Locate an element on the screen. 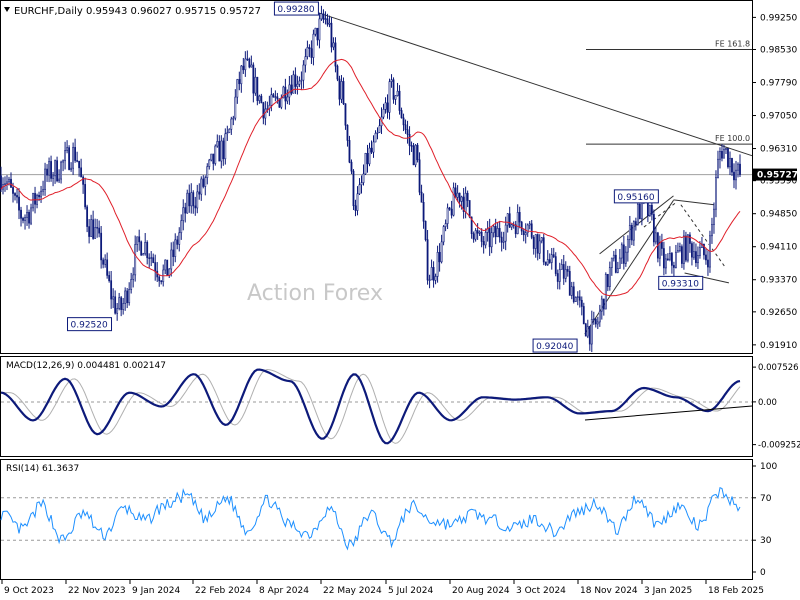  price-tick-label: 0.91910 is located at coordinates (778, 346).